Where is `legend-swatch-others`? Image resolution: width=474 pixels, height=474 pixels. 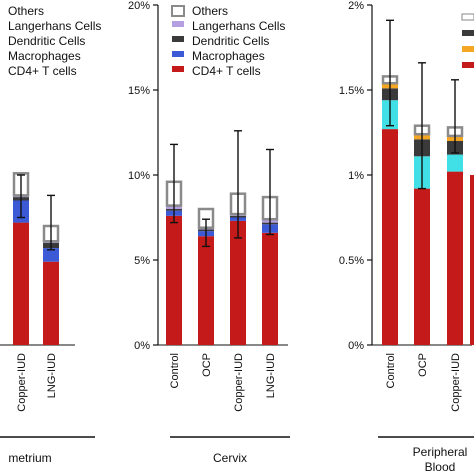 legend-swatch-others is located at coordinates (178, 11).